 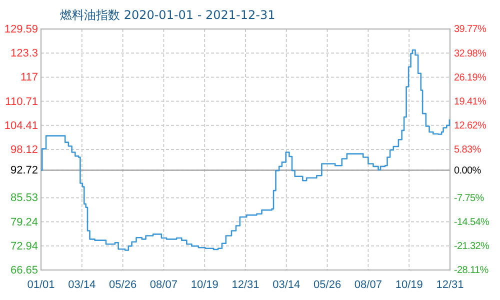 What do you see at coordinates (472, 222) in the screenshot?
I see `y2-tick-label: -14.54%` at bounding box center [472, 222].